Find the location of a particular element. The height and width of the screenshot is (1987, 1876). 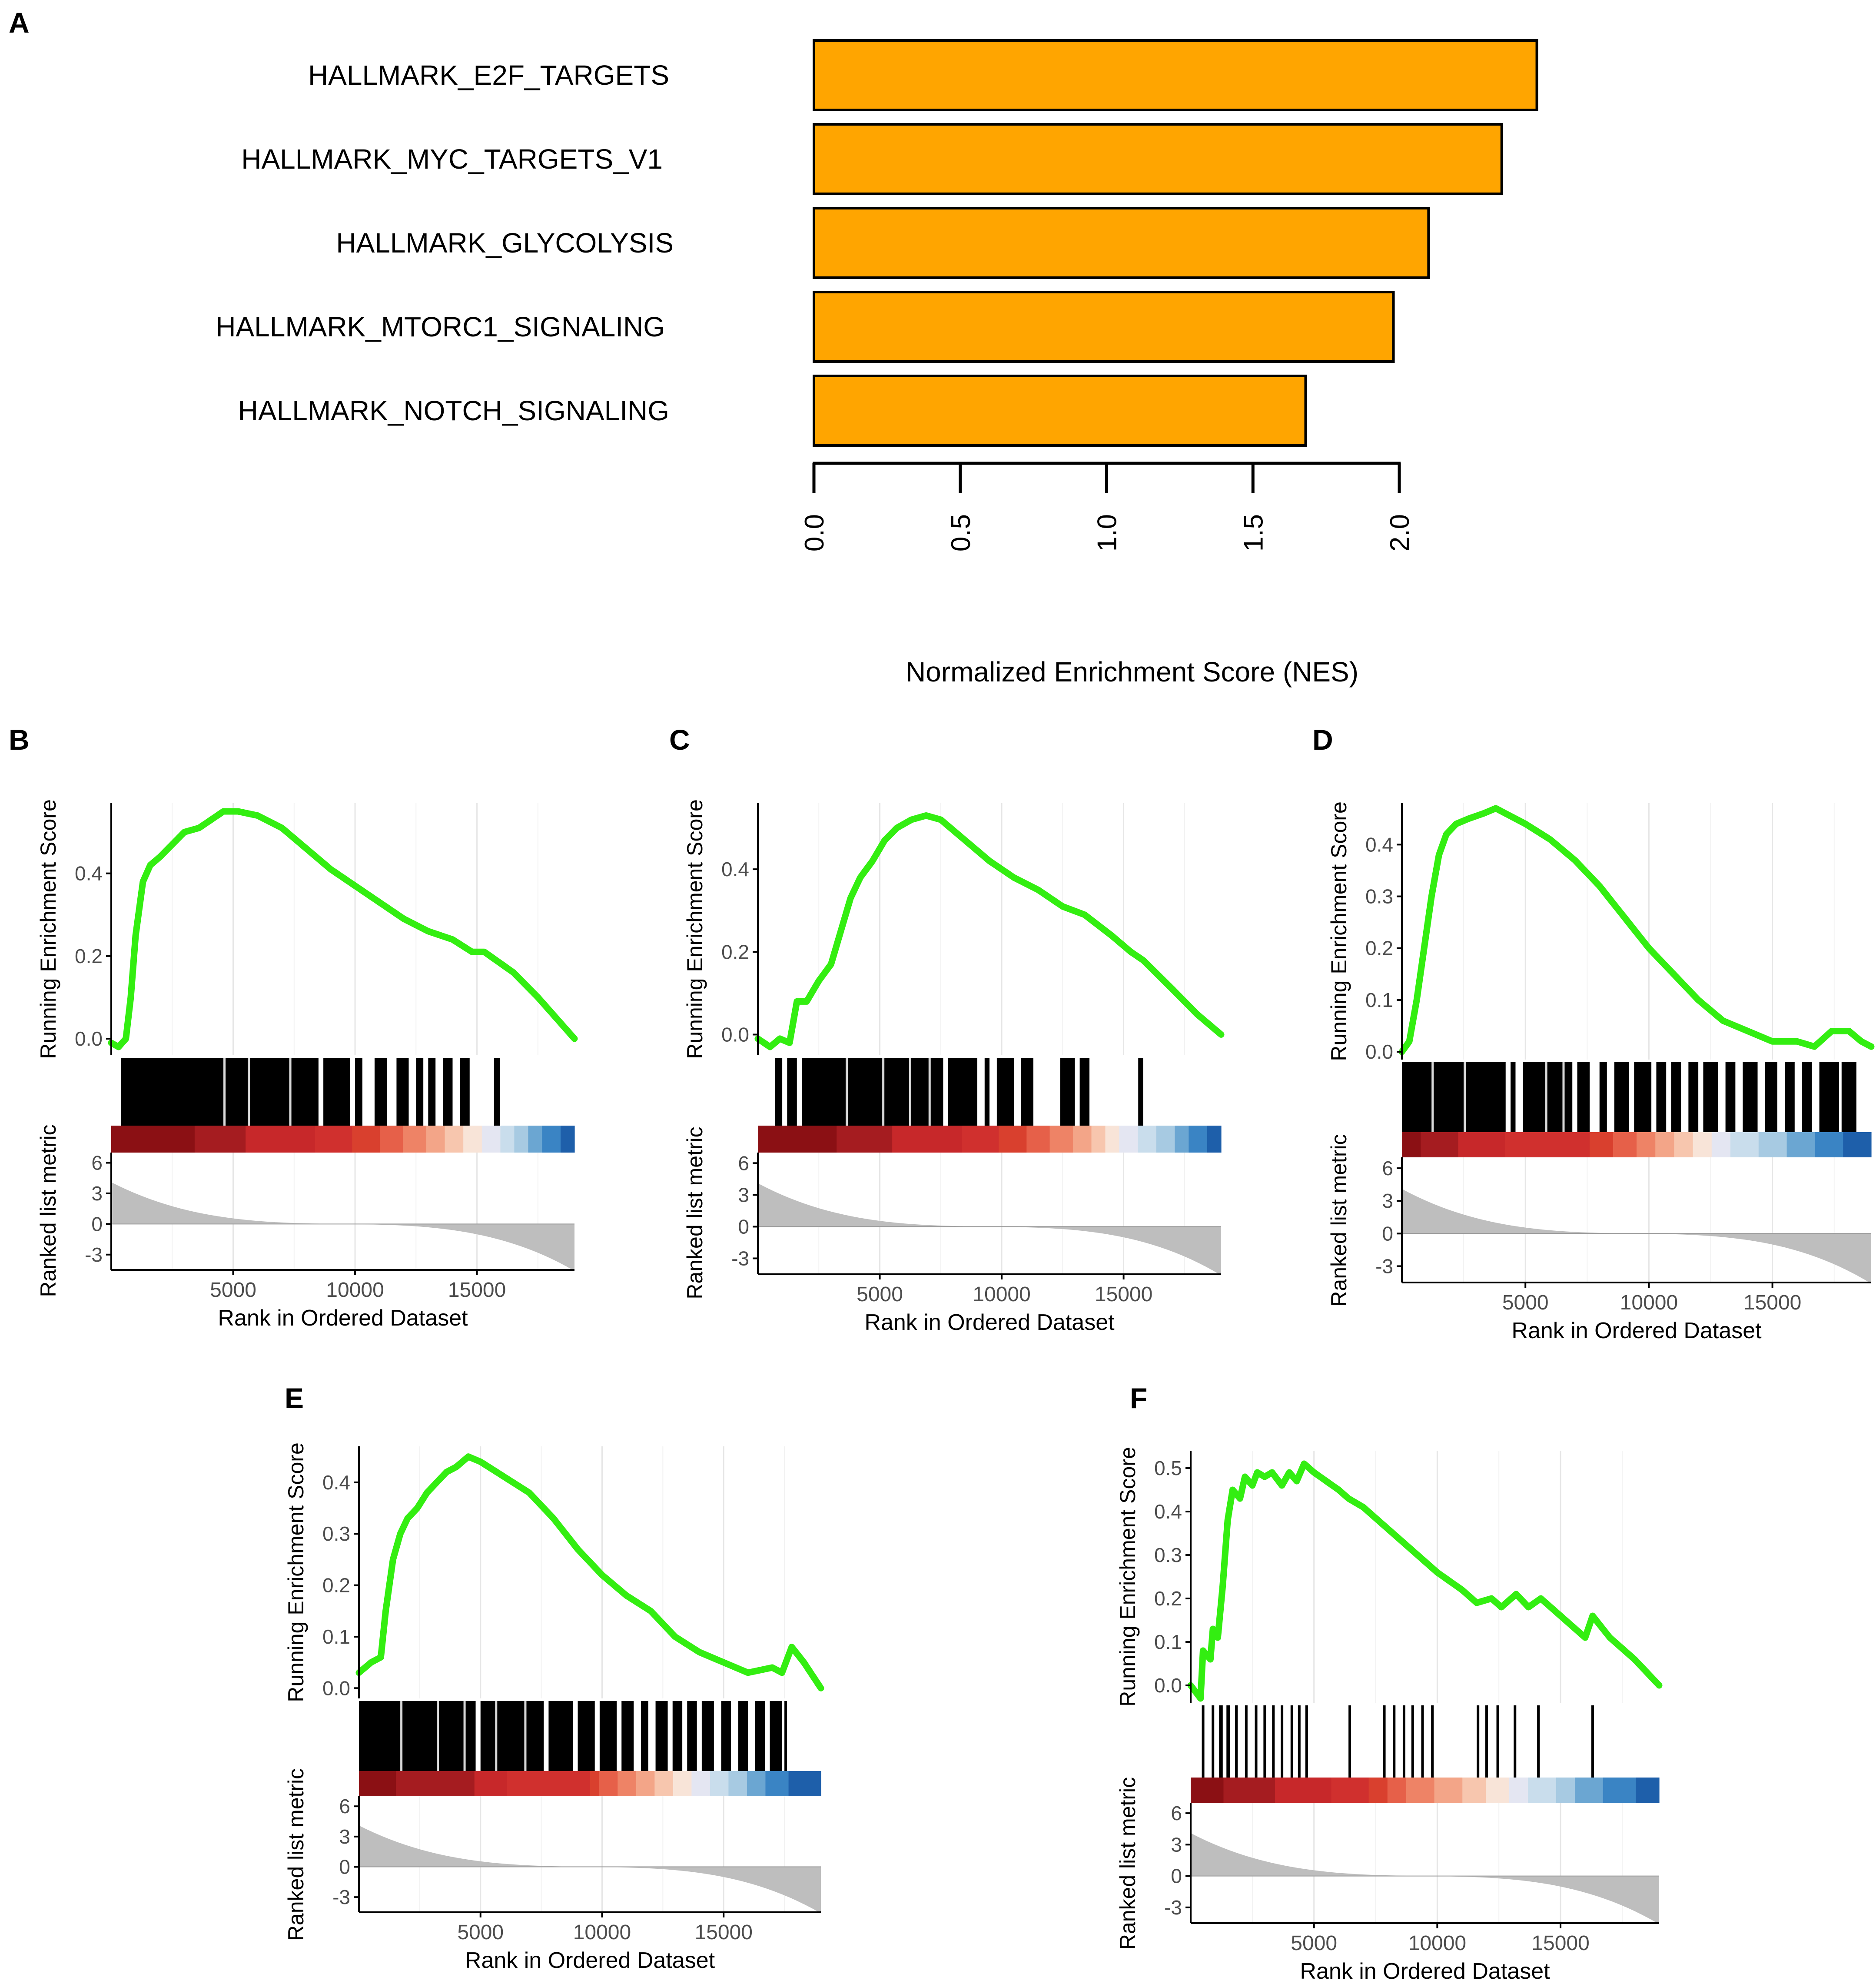

hit-marks-c is located at coordinates (959, 1092).